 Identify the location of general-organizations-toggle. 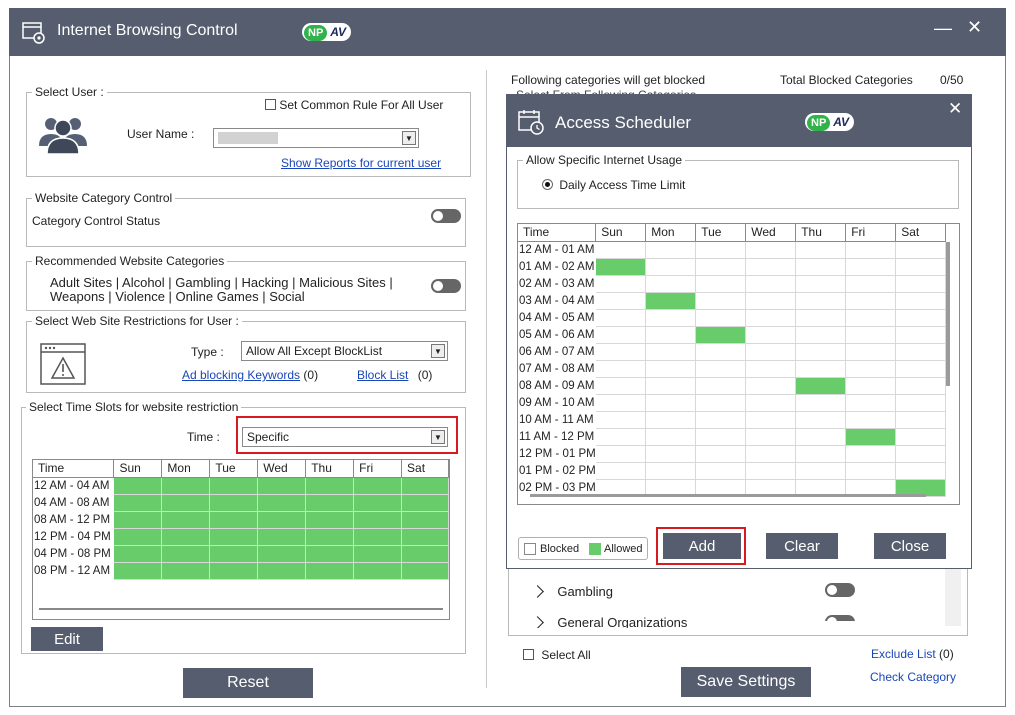
(840, 618).